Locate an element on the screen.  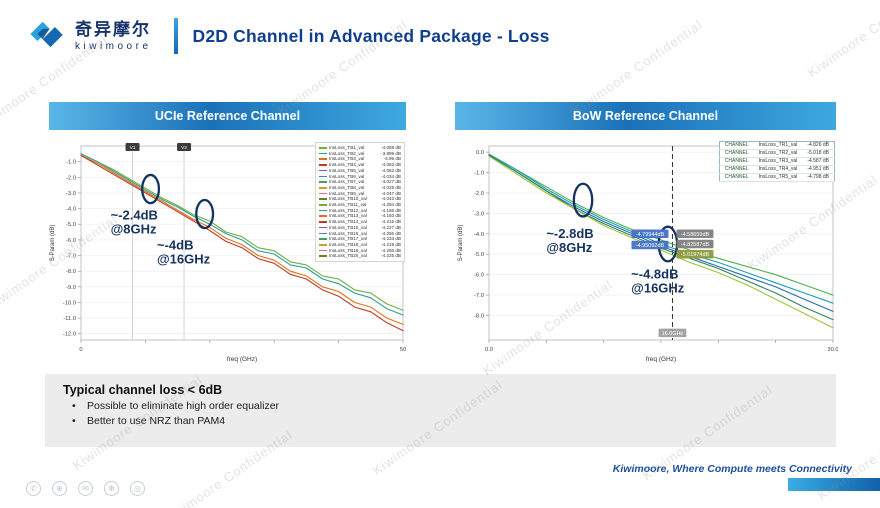
value-badge: 16.0GHz is located at coordinates (672, 333).